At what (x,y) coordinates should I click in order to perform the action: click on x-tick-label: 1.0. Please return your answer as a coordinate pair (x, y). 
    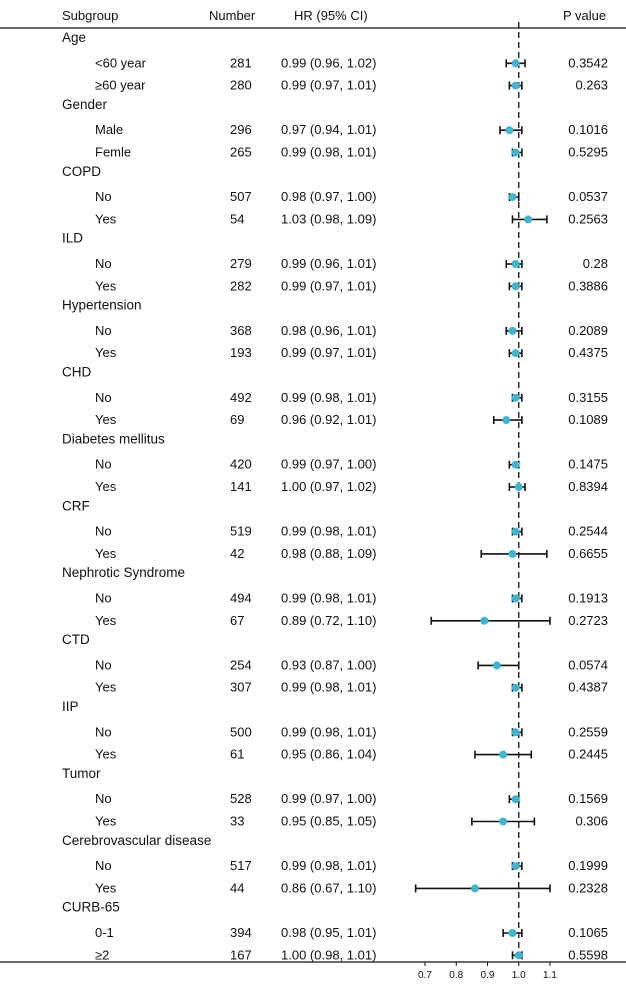
    Looking at the image, I should click on (519, 975).